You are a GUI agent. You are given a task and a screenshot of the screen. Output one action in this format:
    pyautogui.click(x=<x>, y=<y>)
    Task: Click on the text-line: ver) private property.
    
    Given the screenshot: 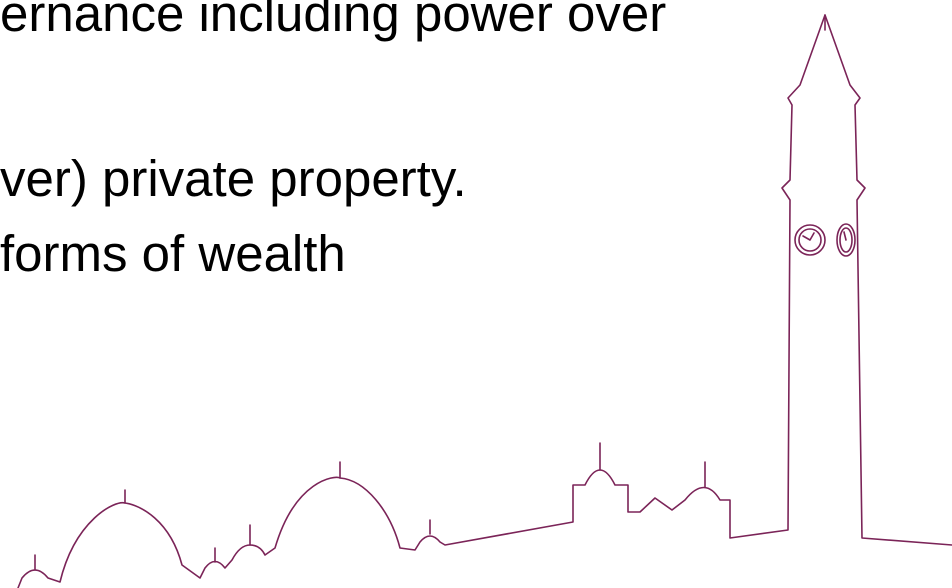 What is the action you would take?
    pyautogui.click(x=233, y=178)
    